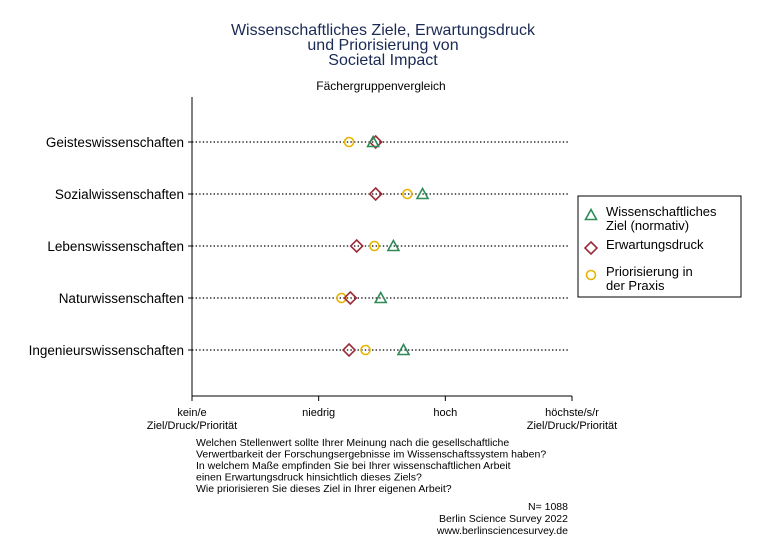  I want to click on legend-label: der Praxis, so click(635, 285).